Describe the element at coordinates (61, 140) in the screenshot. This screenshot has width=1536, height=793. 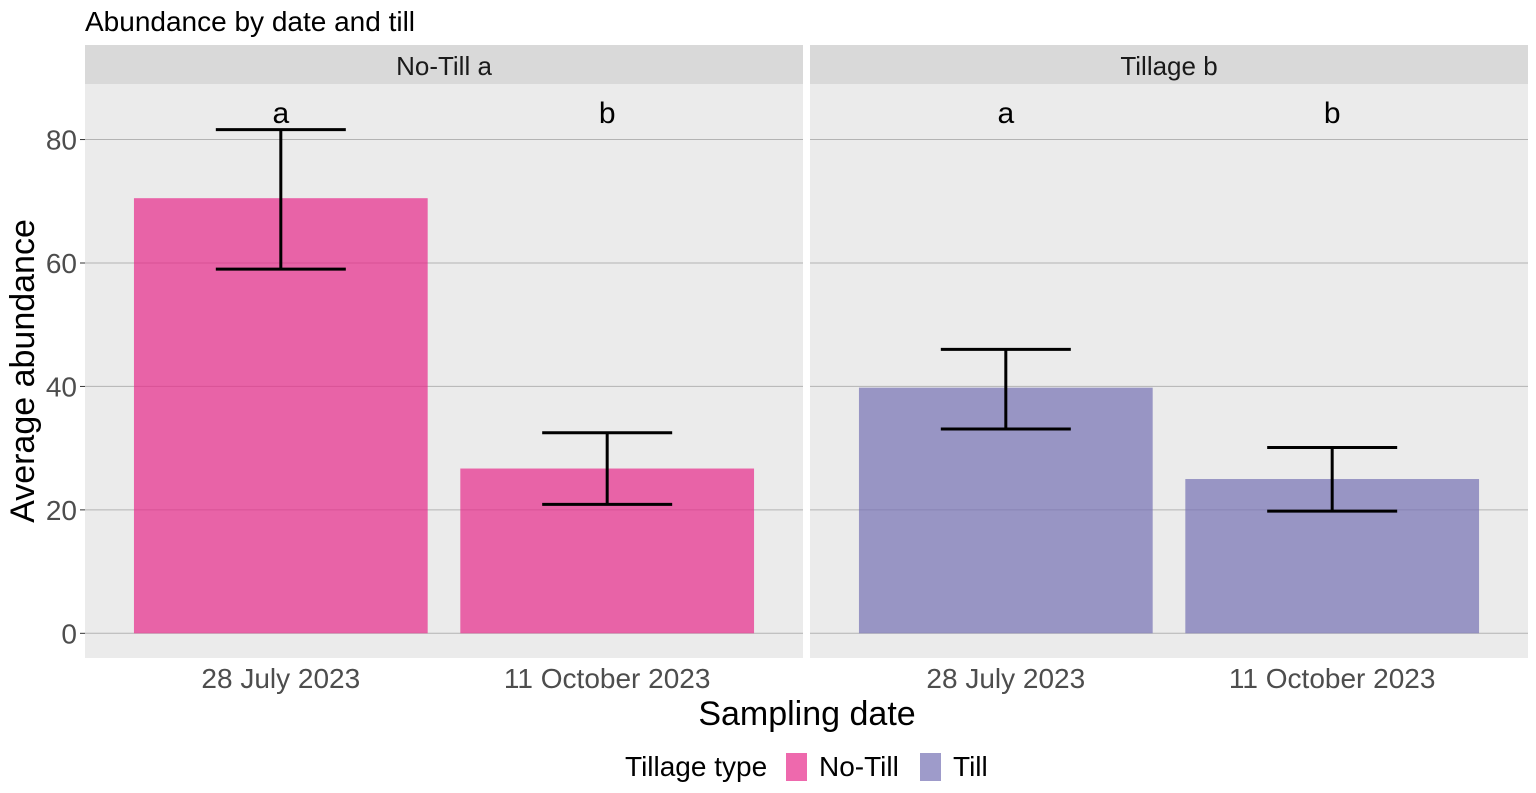
I see `y-tick-label: 80` at that location.